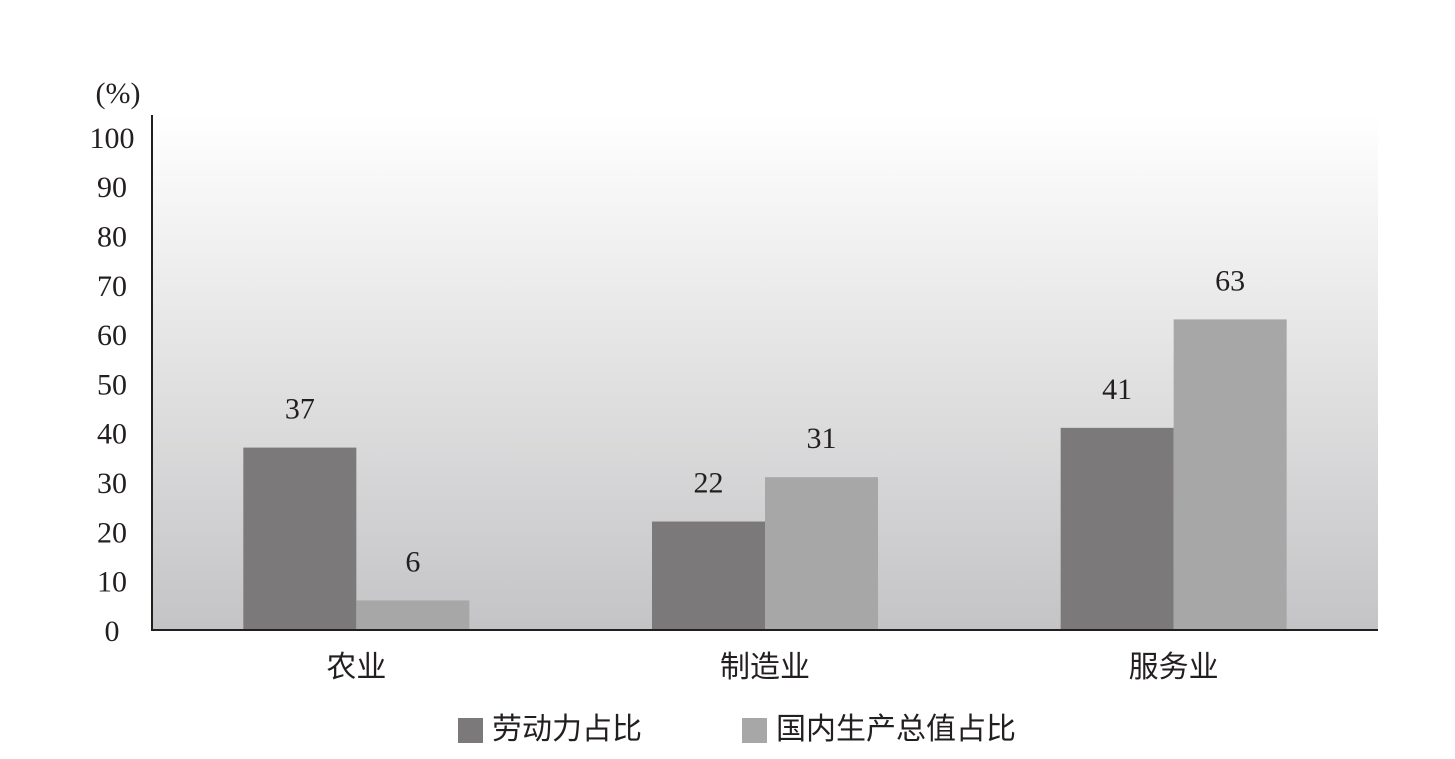  Describe the element at coordinates (112, 483) in the screenshot. I see `y-tick-label: 30` at that location.